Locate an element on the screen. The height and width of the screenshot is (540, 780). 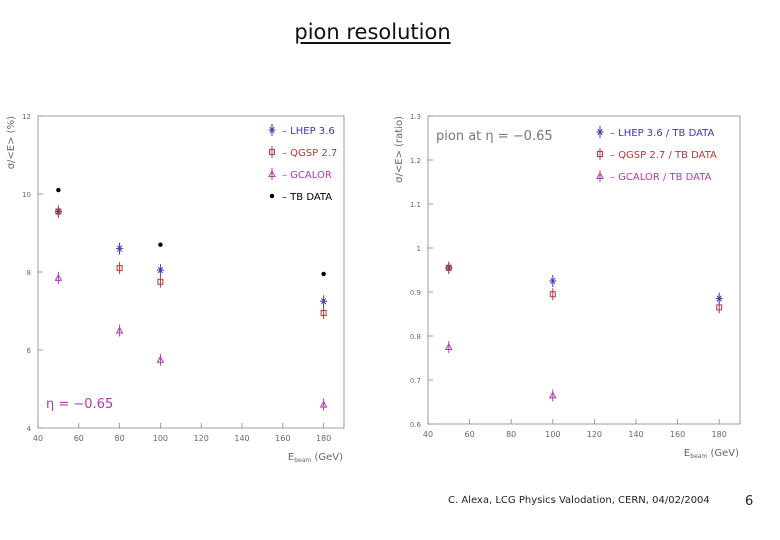
y-tick-label: 1.3 is located at coordinates (415, 117).